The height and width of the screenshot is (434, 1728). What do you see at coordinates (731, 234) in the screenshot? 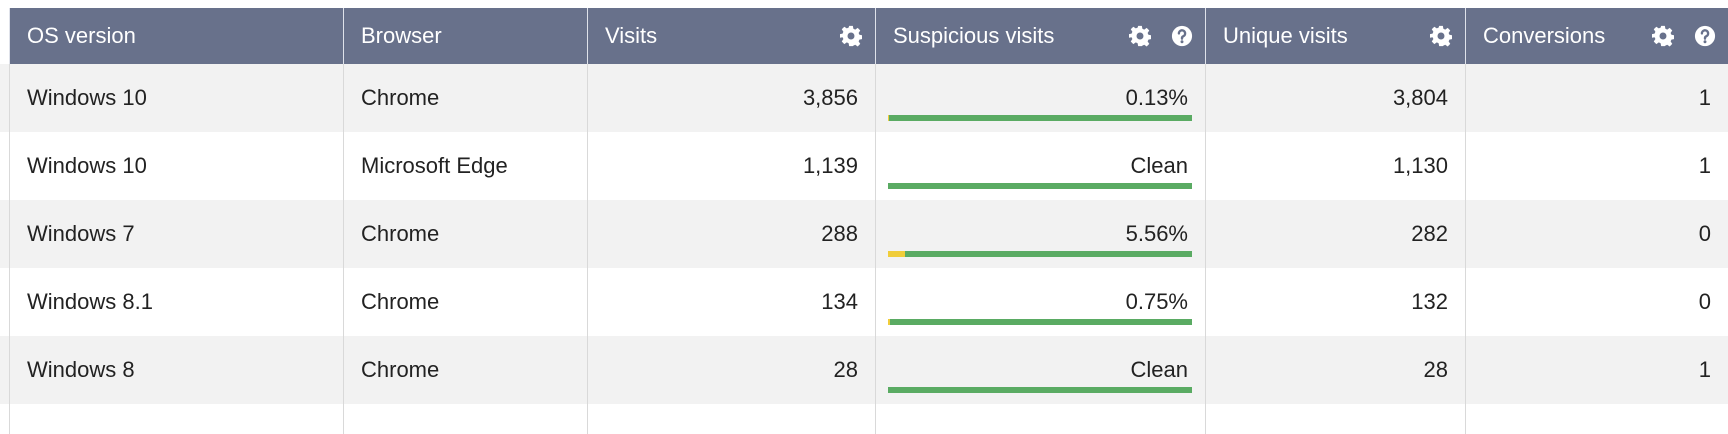
I see `table-cell: 288` at bounding box center [731, 234].